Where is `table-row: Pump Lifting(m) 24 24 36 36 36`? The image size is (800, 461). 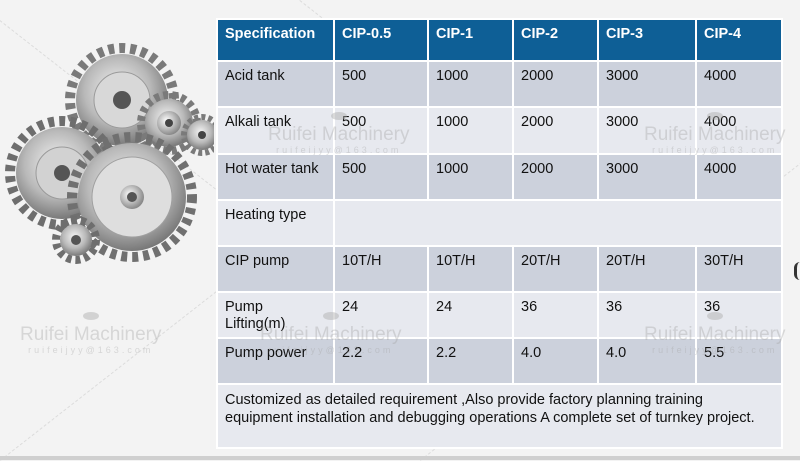 table-row: Pump Lifting(m) 24 24 36 36 36 is located at coordinates (499, 315).